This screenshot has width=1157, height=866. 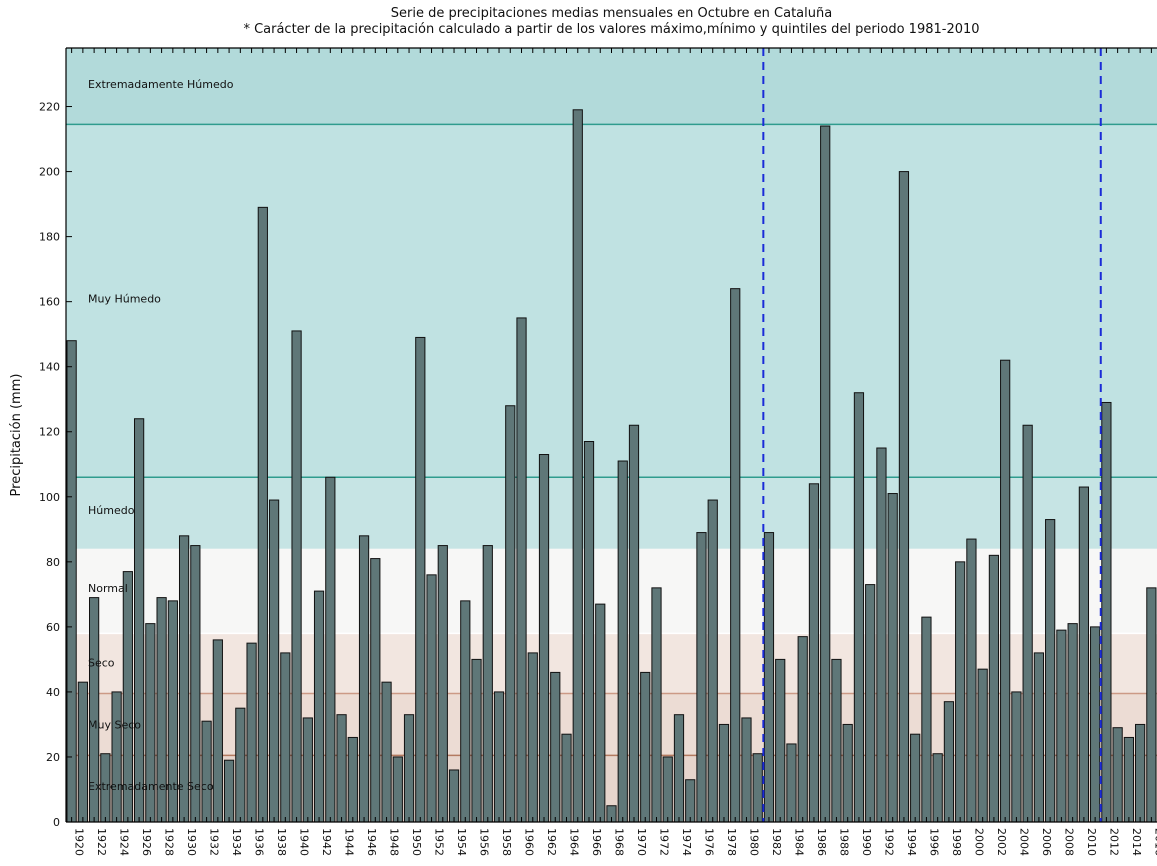 I want to click on x-tick-label-1936: 1936, so click(x=259, y=842).